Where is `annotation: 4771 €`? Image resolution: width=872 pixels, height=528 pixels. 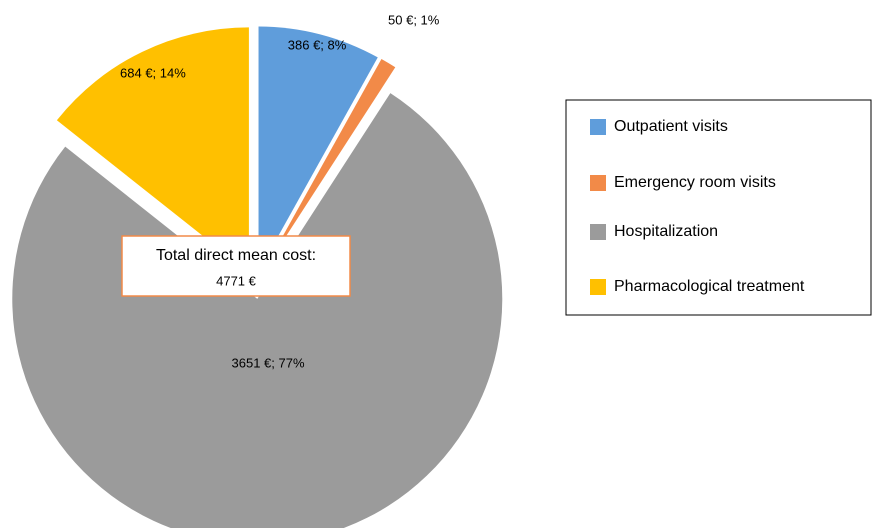
annotation: 4771 € is located at coordinates (236, 280).